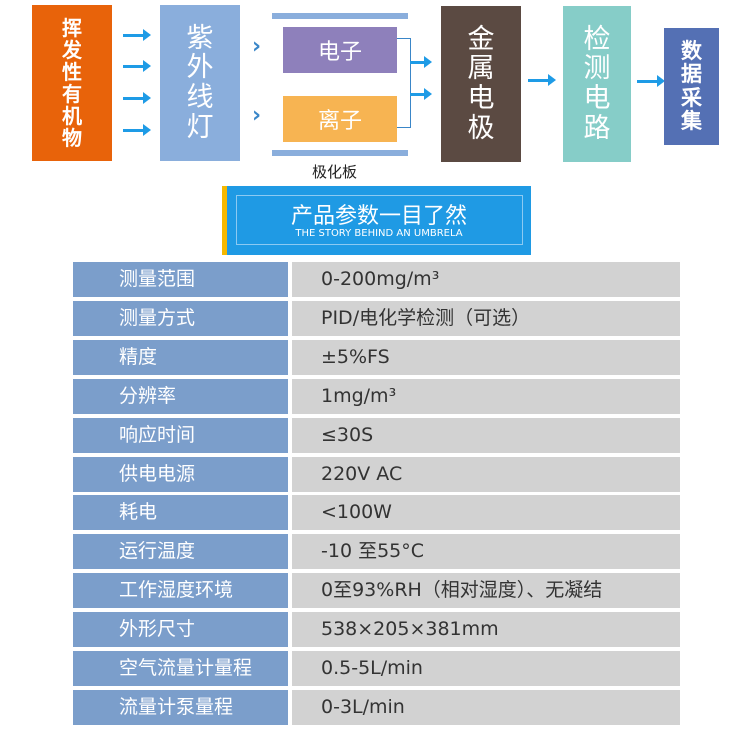  What do you see at coordinates (486, 630) in the screenshot?
I see `spec-value: 538×205×381mm` at bounding box center [486, 630].